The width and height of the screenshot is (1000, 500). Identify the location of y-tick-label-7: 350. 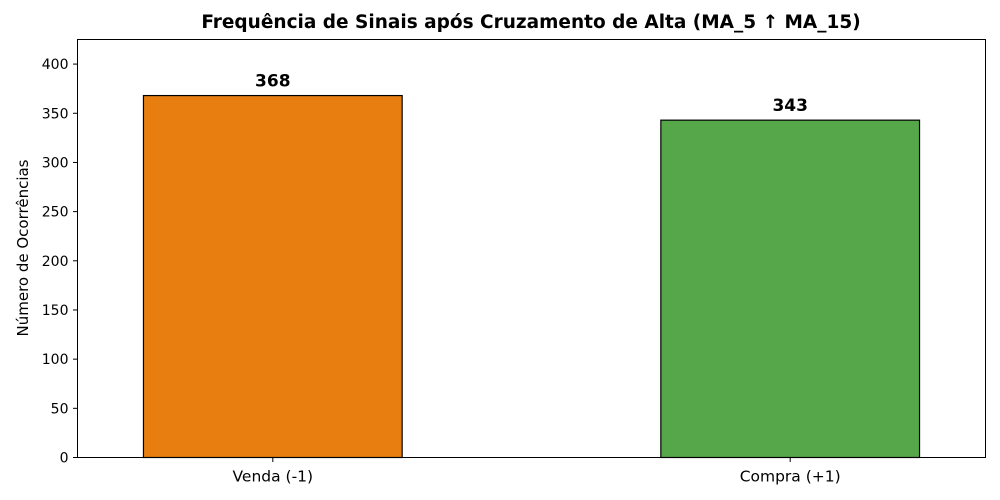
(55, 114).